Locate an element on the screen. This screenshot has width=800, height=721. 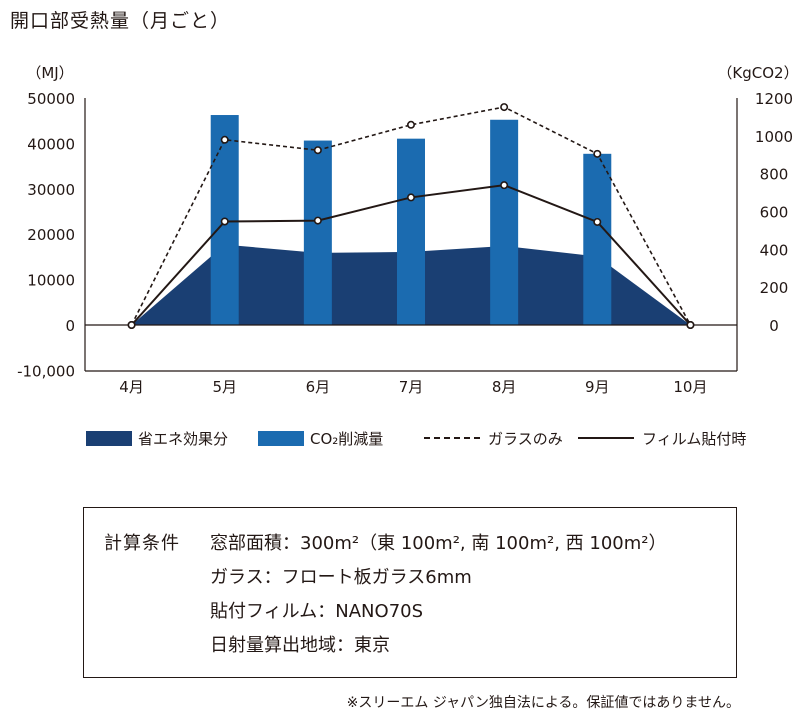
chart-title: 開口部受熱量（月ごと） is located at coordinates (120, 21).